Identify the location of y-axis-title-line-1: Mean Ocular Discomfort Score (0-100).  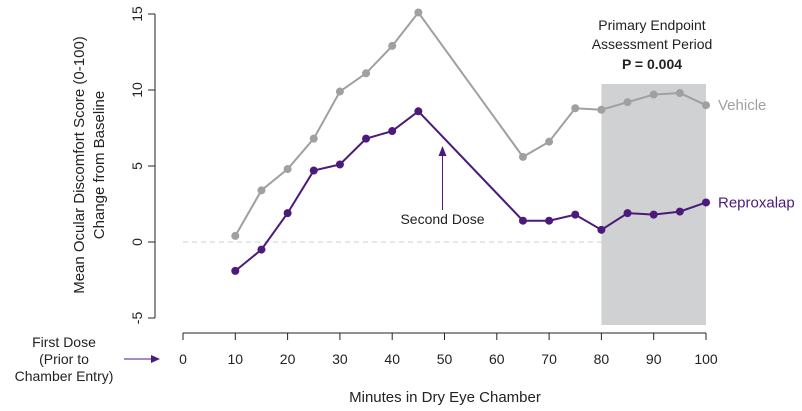
(79, 165).